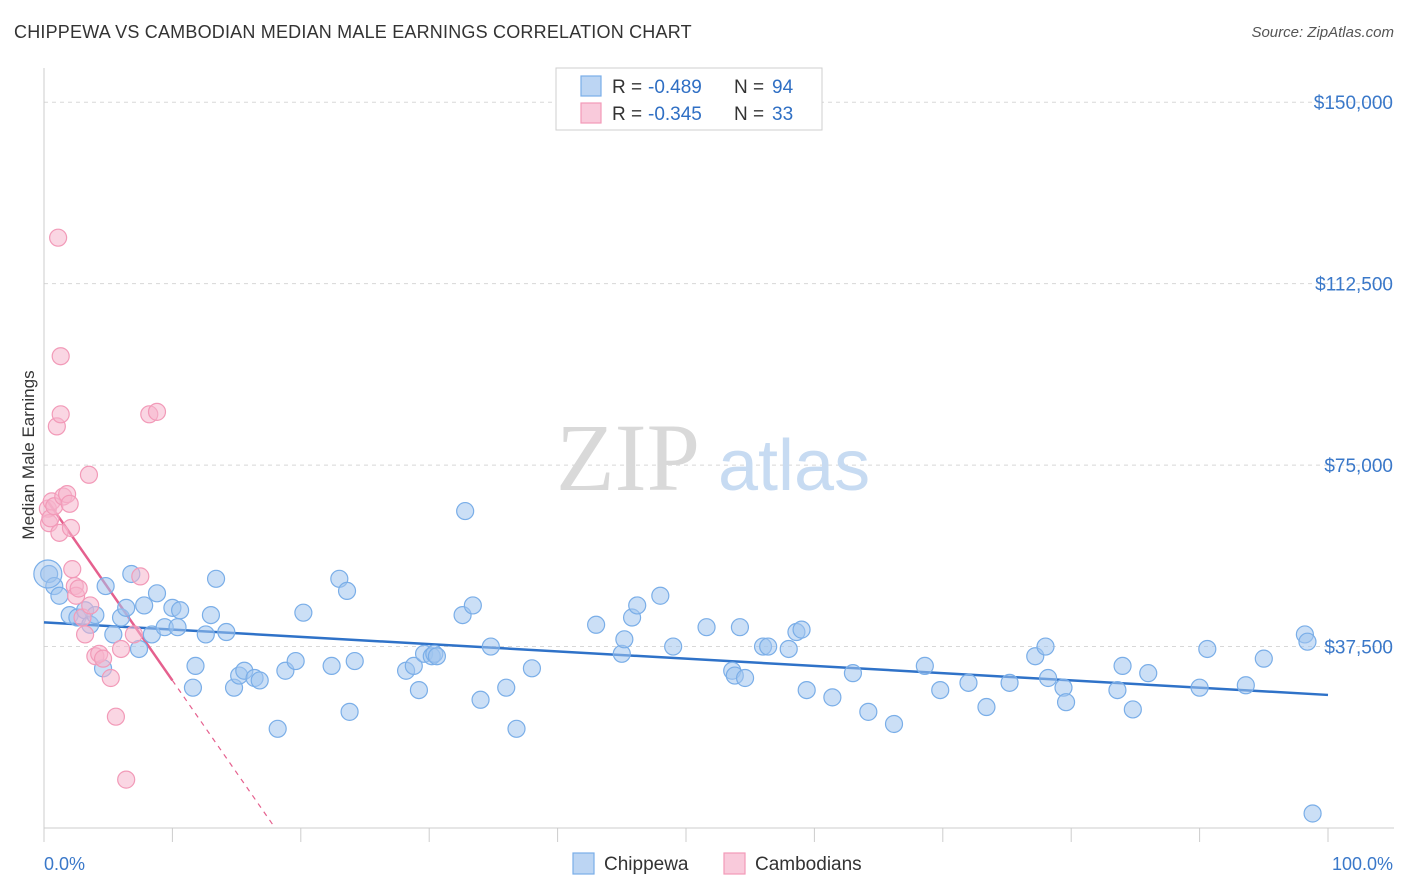 The image size is (1406, 892). Describe the element at coordinates (1322, 32) in the screenshot. I see `source-label: Source: ZipAtlas.com` at that location.